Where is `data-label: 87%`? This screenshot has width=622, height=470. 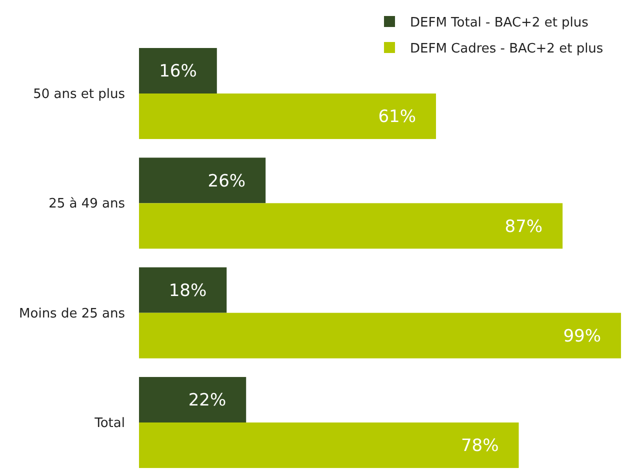
data-label: 87% is located at coordinates (523, 226).